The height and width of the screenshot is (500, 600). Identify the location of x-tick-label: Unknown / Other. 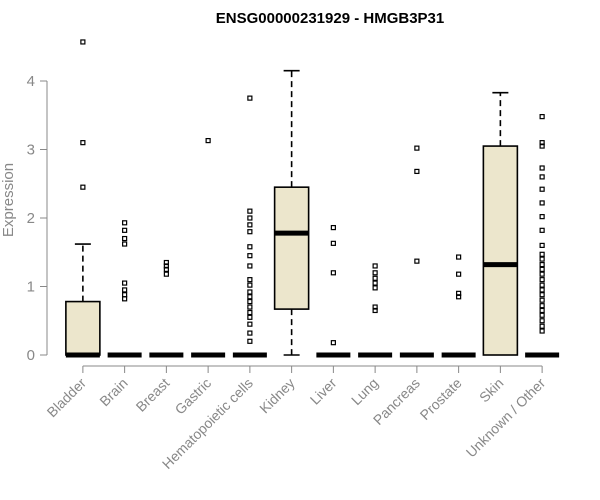
(506, 418).